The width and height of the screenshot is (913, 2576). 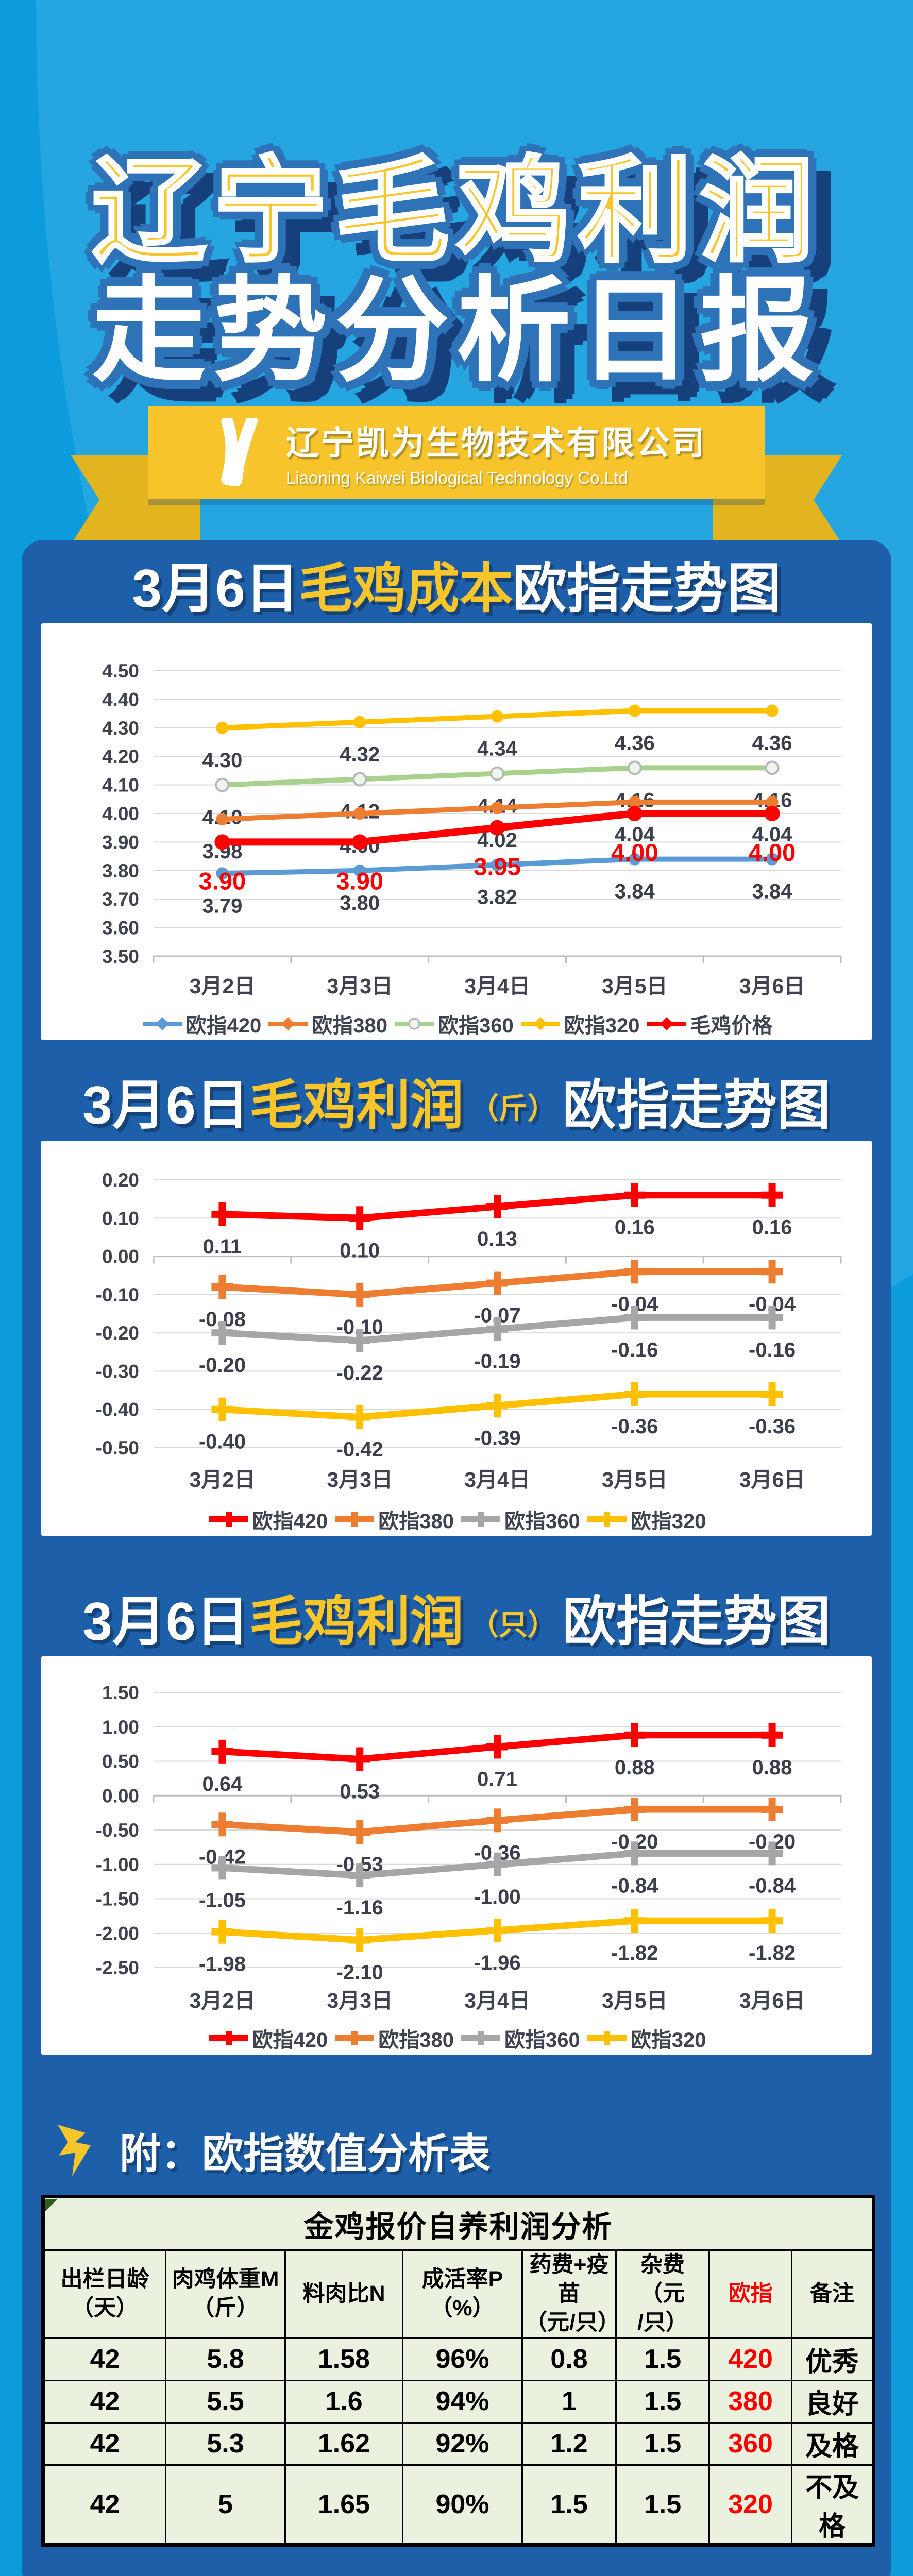 I want to click on arrow-down-right-icon, so click(x=75, y=2151).